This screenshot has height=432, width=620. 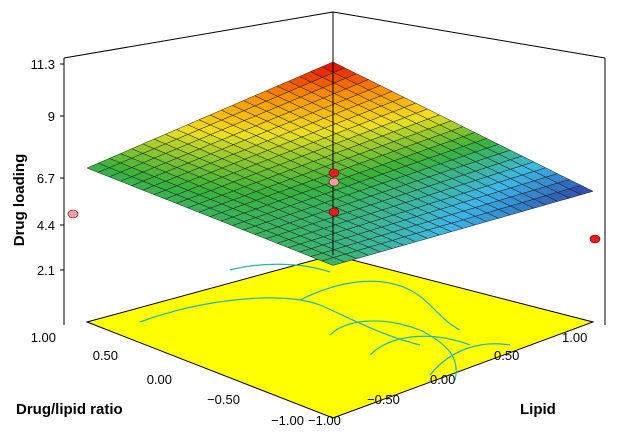 I want to click on y-tick-label: 0.50, so click(x=506, y=355).